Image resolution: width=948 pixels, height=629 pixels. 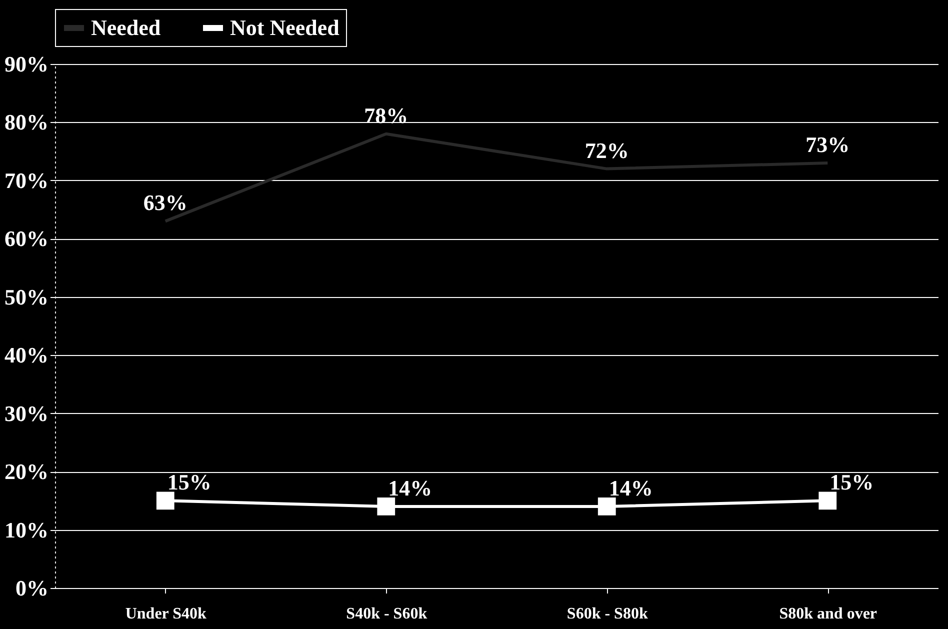 What do you see at coordinates (26, 529) in the screenshot?
I see `y-tick-label: 10%` at bounding box center [26, 529].